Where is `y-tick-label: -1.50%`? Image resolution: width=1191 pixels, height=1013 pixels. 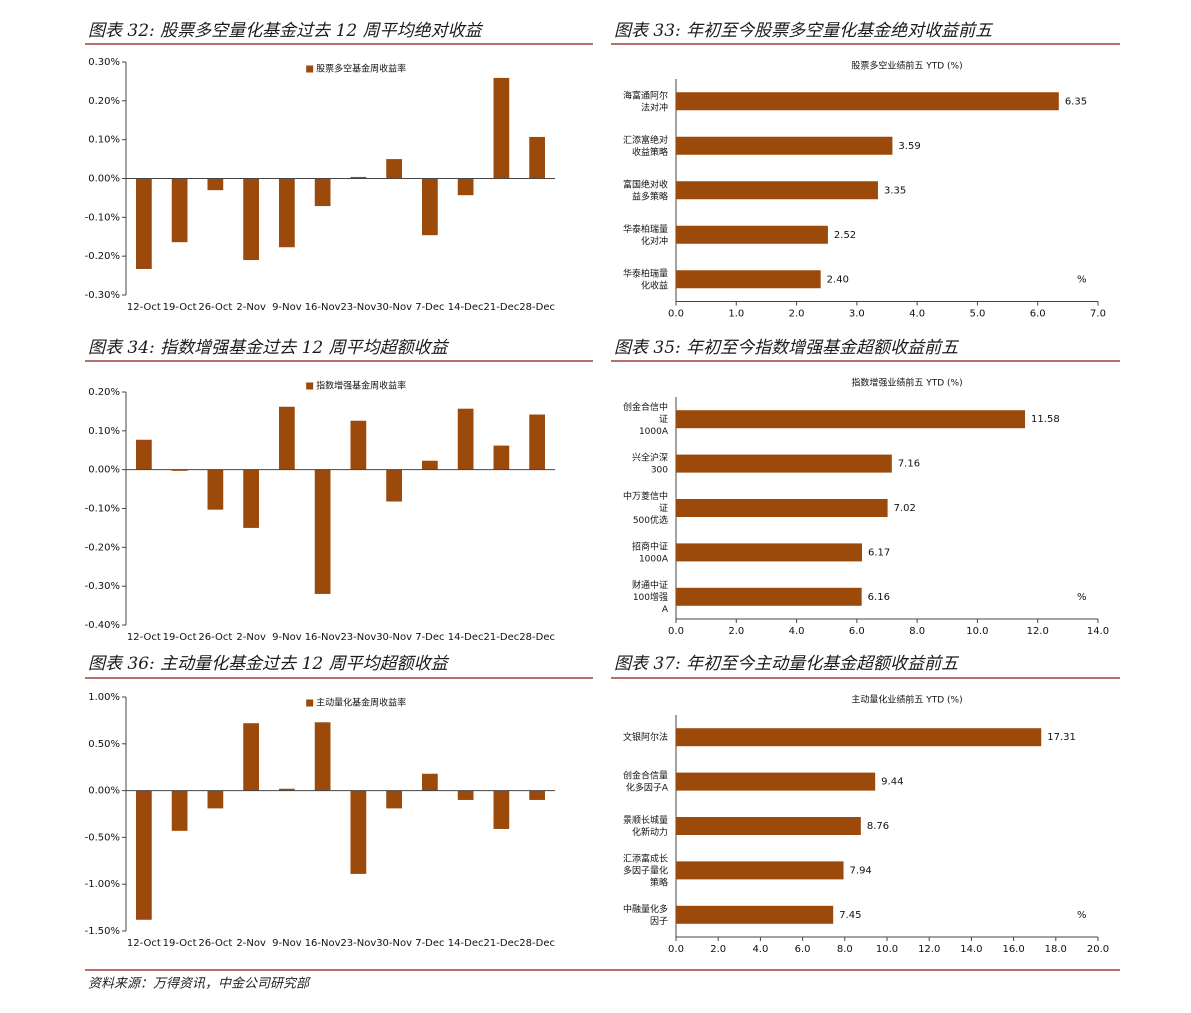 y-tick-label: -1.50% is located at coordinates (102, 931).